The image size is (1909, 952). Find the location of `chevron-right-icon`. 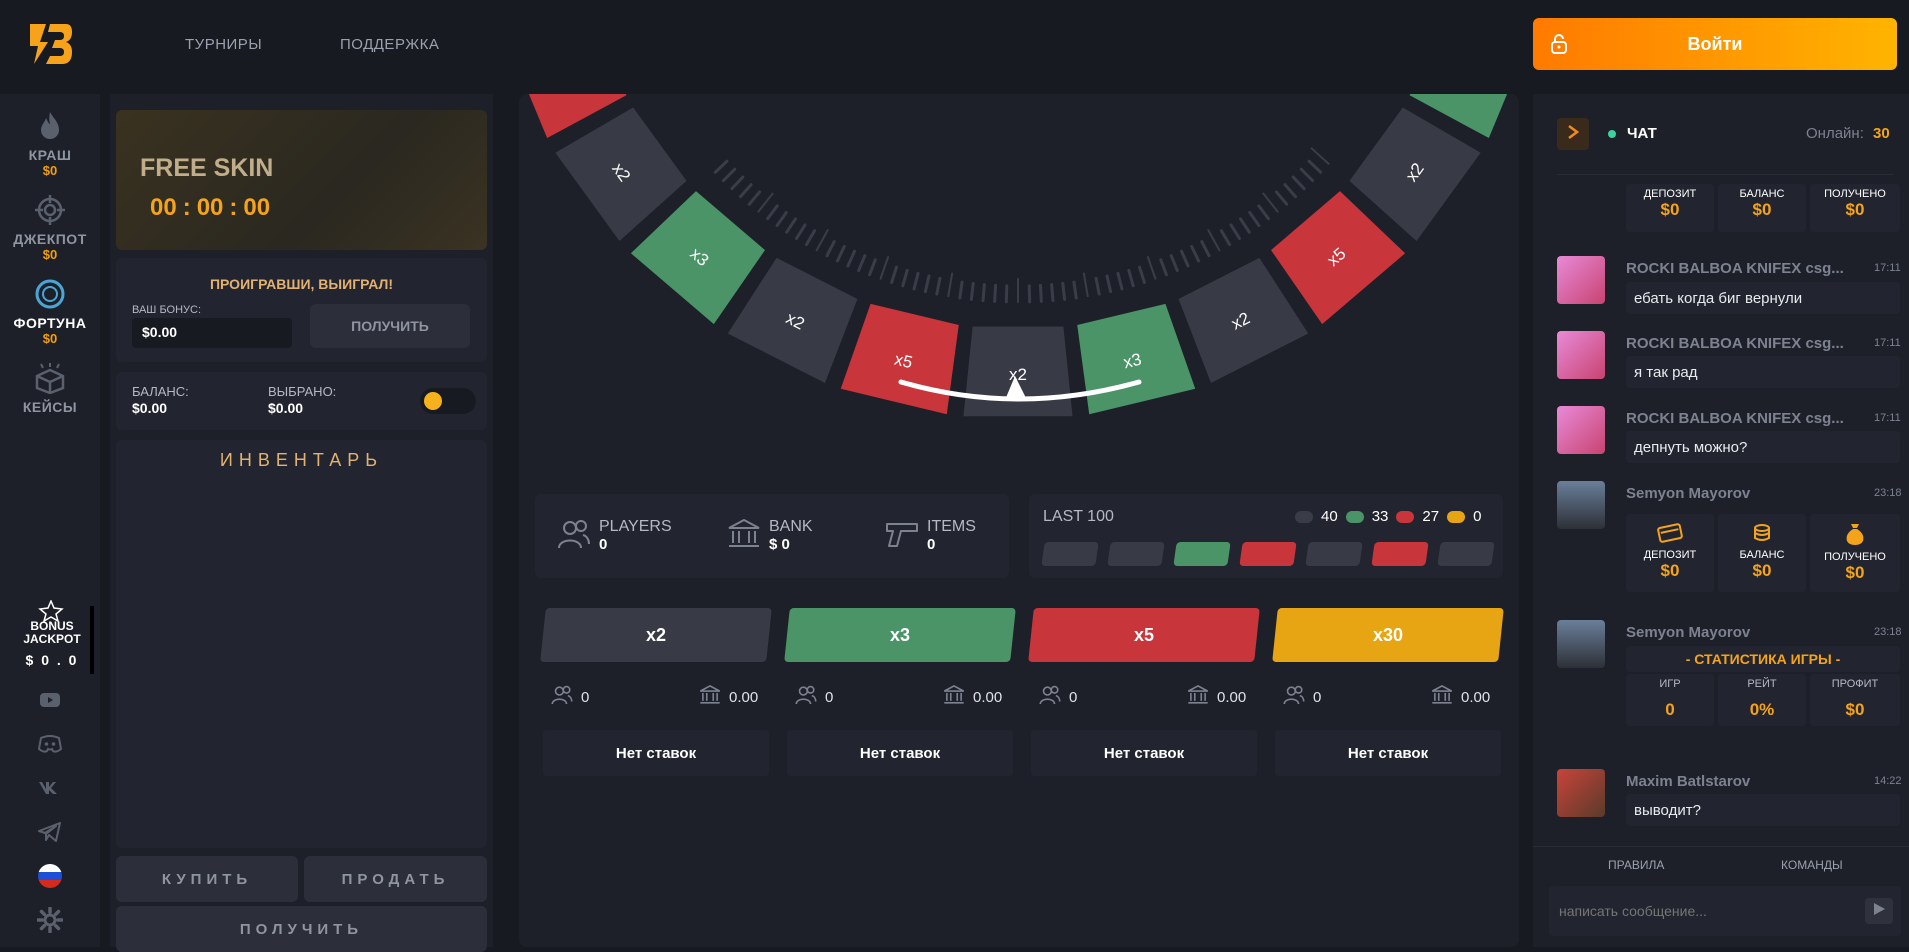

chevron-right-icon is located at coordinates (1573, 134).